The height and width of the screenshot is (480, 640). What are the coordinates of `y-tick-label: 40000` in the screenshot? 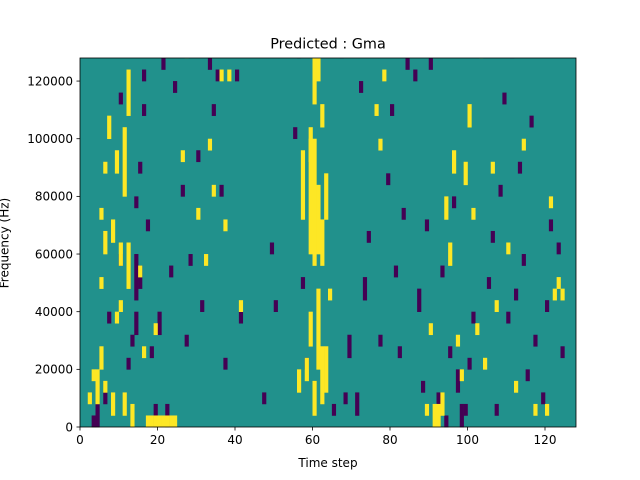 It's located at (54, 312).